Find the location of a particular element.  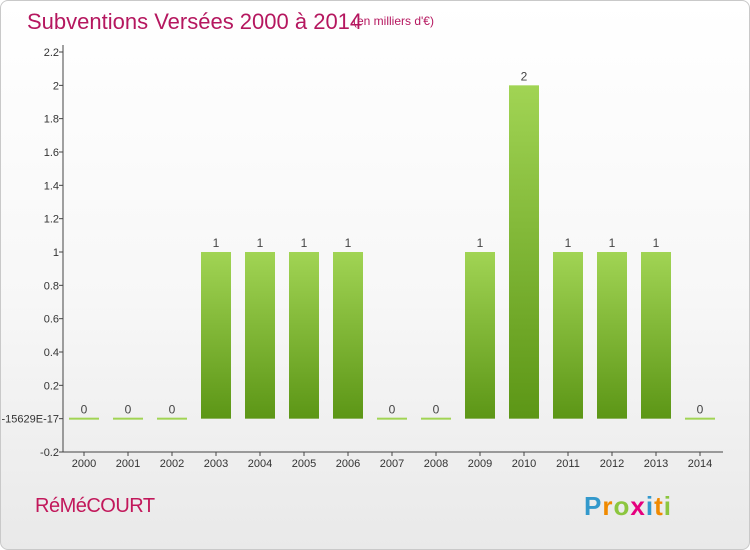

x-tick-label: 2013 is located at coordinates (656, 464).